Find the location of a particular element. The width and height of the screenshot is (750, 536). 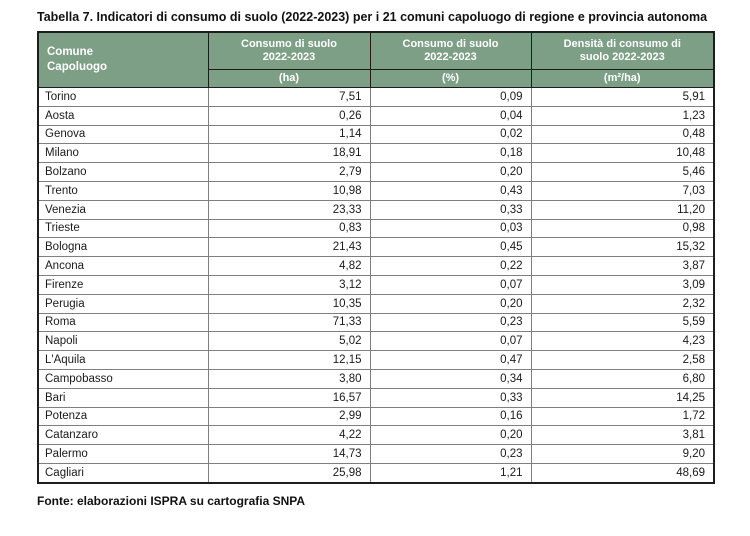

table-row: Firenze 3,12 0,07 3,09 is located at coordinates (376, 284).